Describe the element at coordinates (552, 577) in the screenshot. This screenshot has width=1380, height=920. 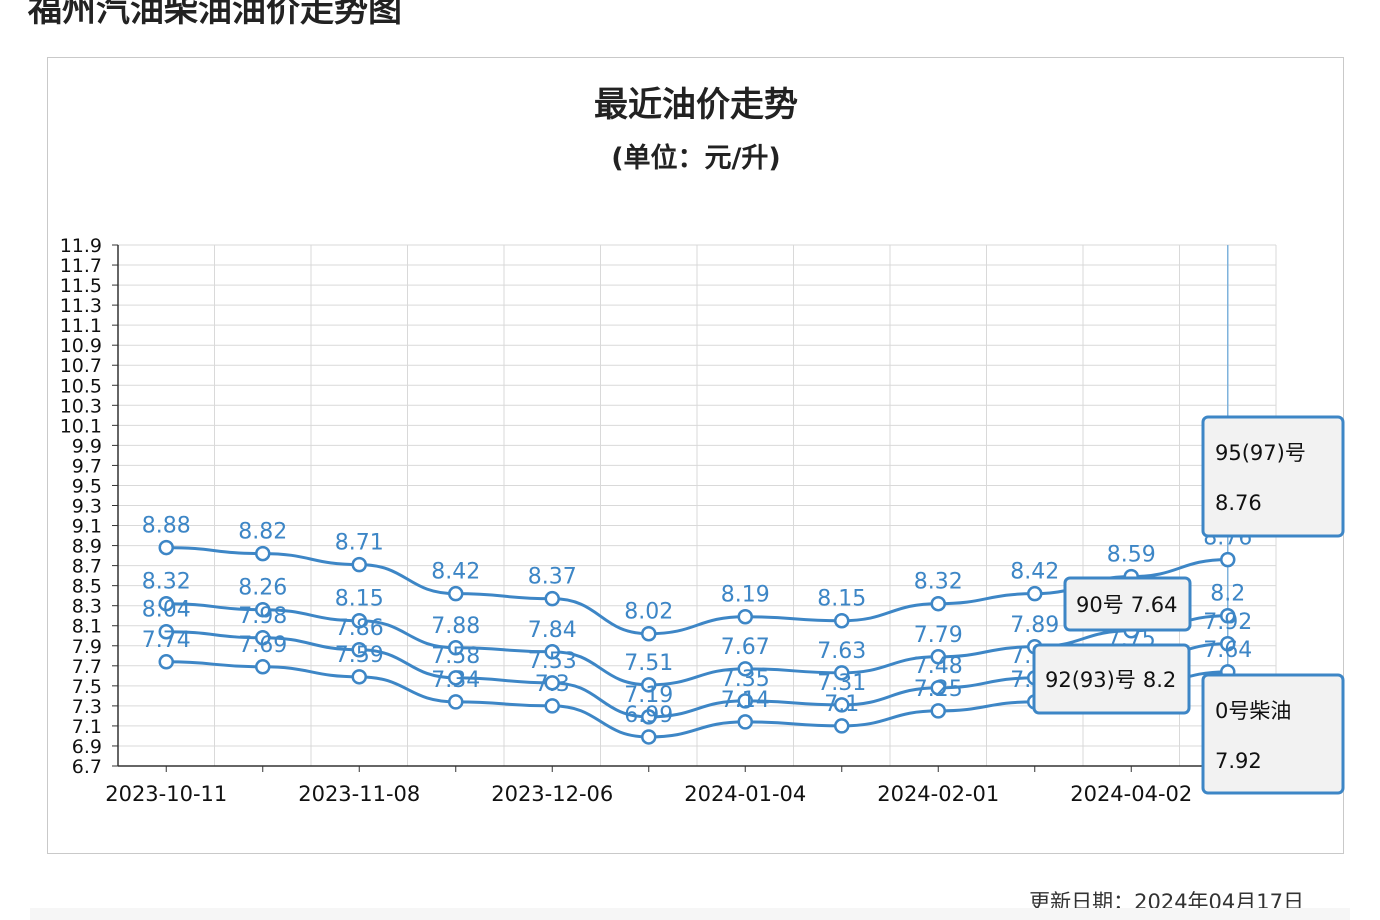
I see `data-label: 8.37` at that location.